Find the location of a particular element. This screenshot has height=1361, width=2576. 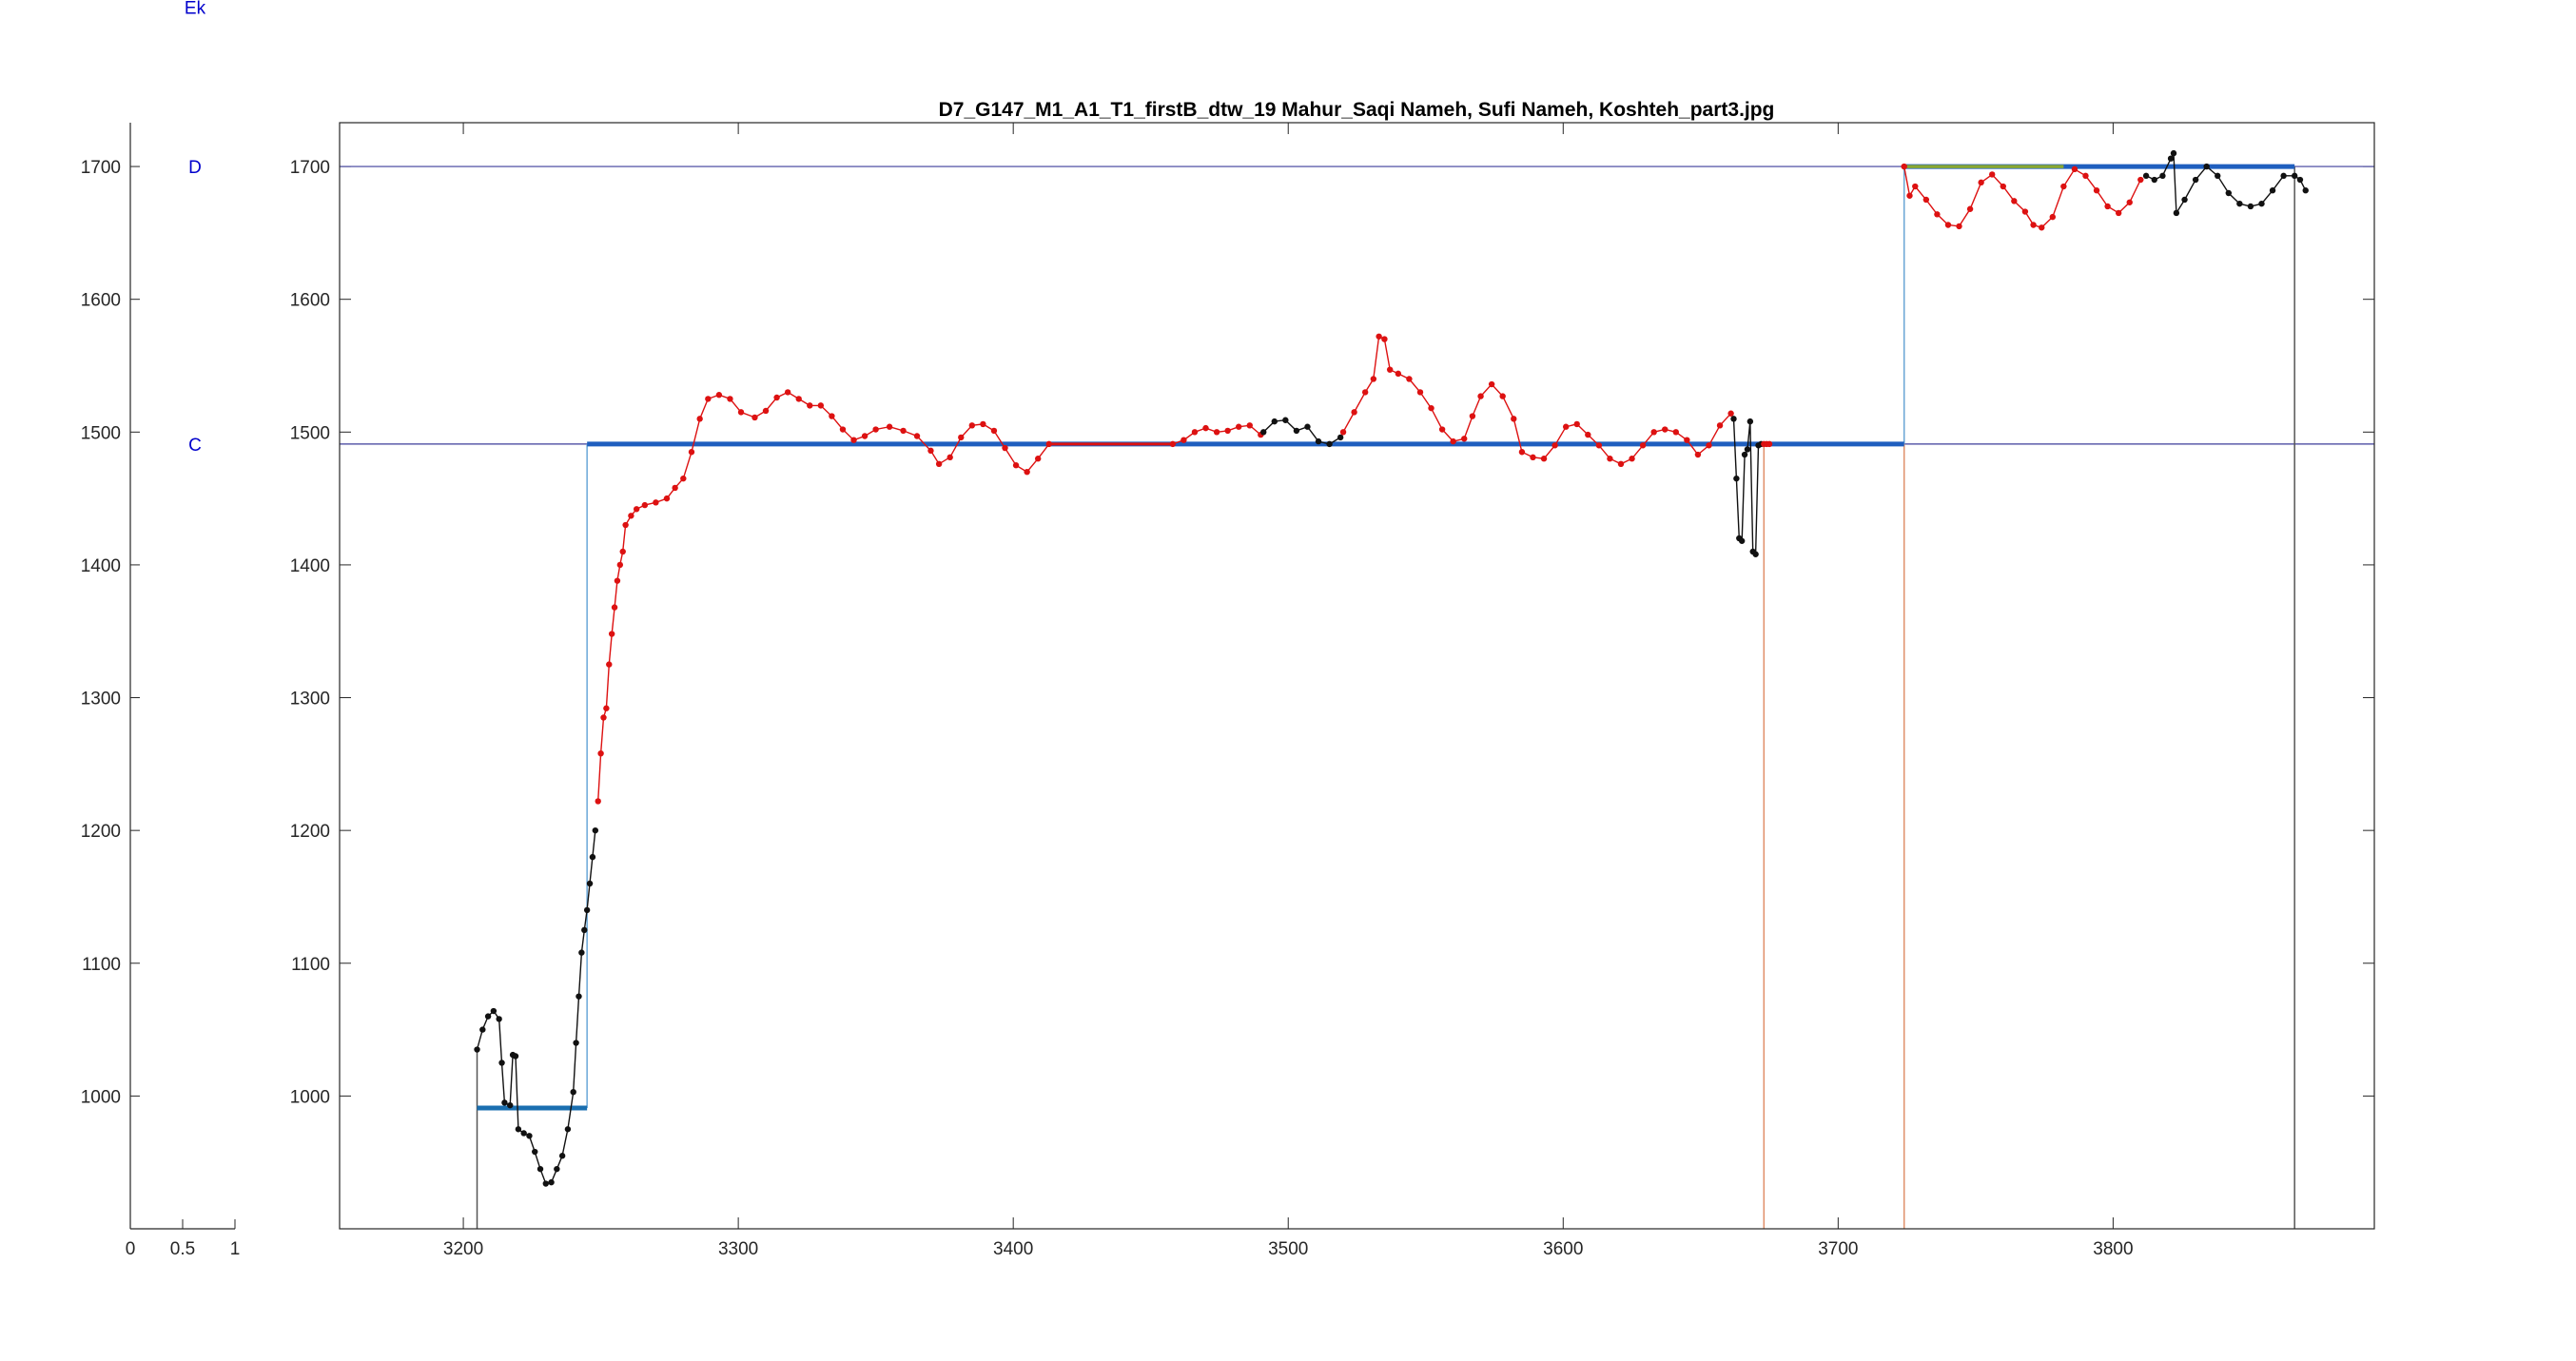

side-y-tick-label: 1200 is located at coordinates (101, 832).